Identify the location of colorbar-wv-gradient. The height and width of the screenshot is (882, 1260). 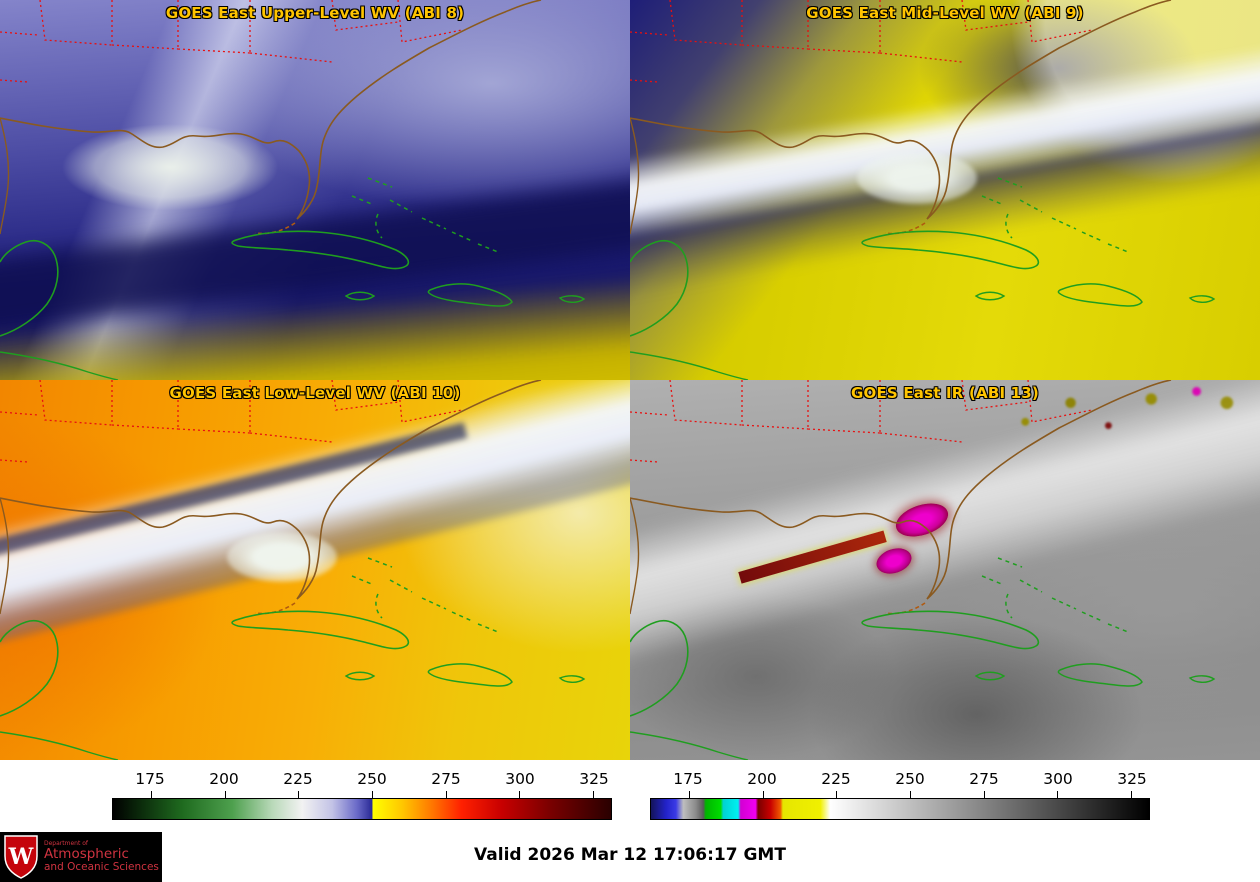
(362, 805).